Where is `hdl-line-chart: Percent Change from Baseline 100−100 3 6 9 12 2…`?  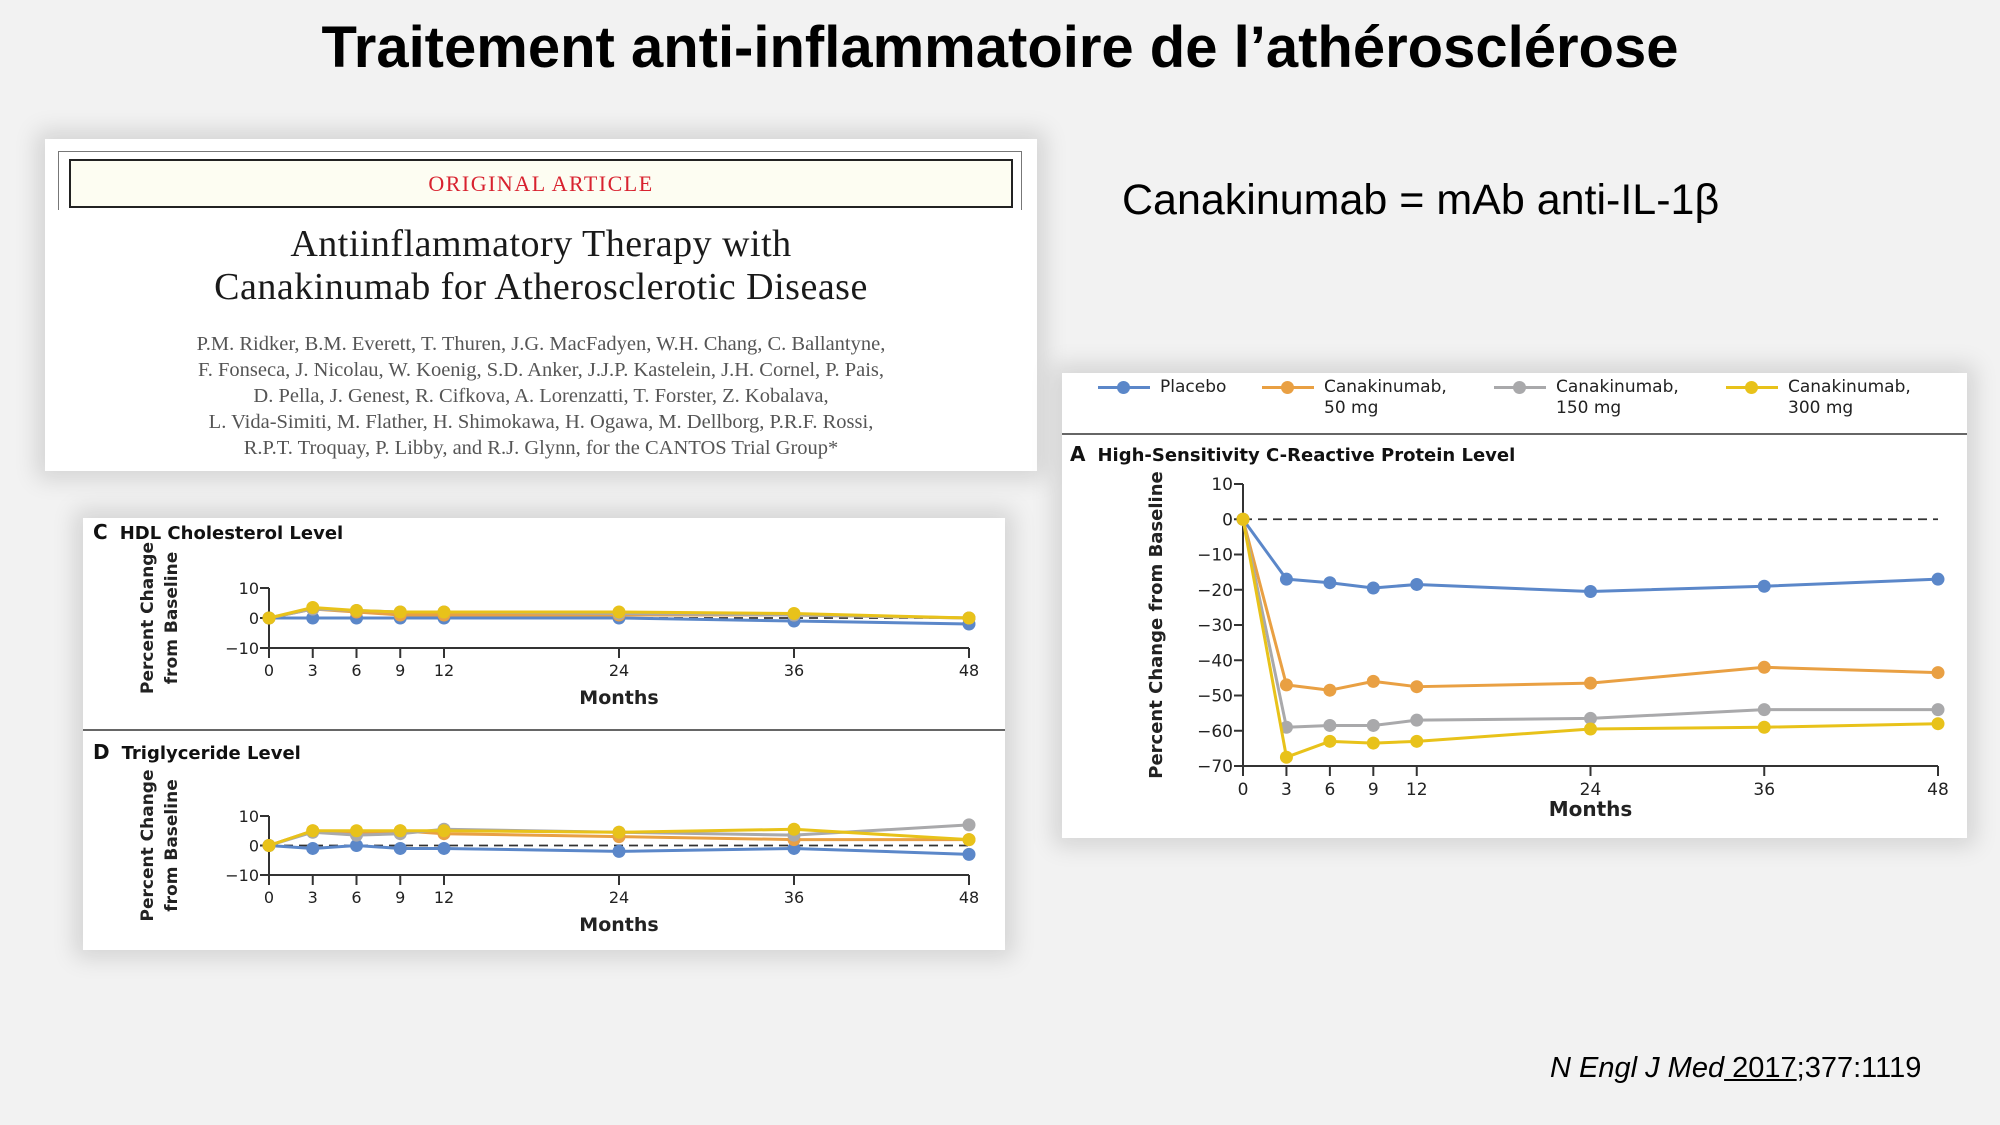
hdl-line-chart: Percent Change from Baseline 100−100 3 6 9 12 2… is located at coordinates (558, 625).